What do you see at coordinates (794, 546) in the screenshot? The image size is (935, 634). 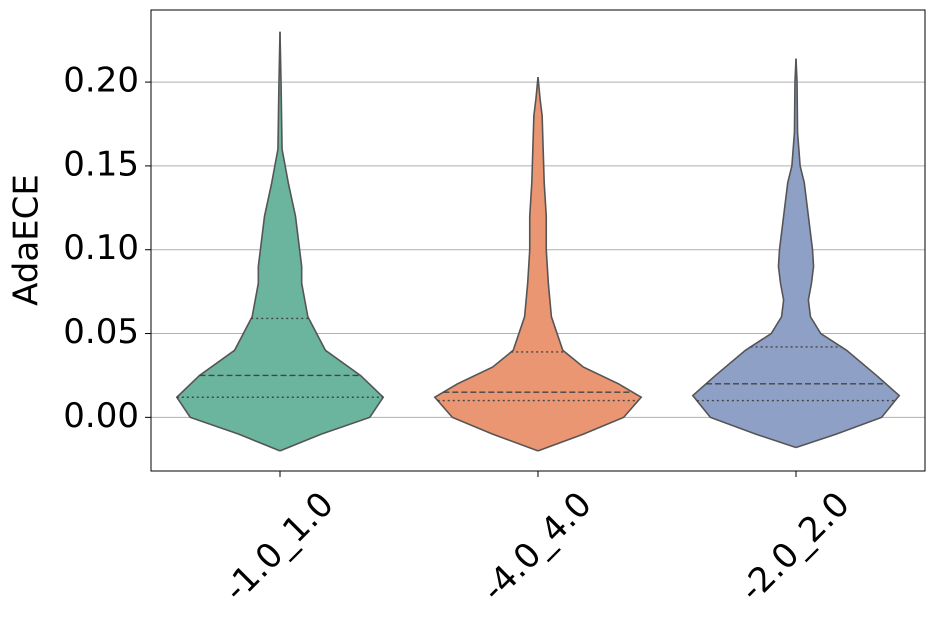 I see `x-tick-label: -2.0_2.0` at bounding box center [794, 546].